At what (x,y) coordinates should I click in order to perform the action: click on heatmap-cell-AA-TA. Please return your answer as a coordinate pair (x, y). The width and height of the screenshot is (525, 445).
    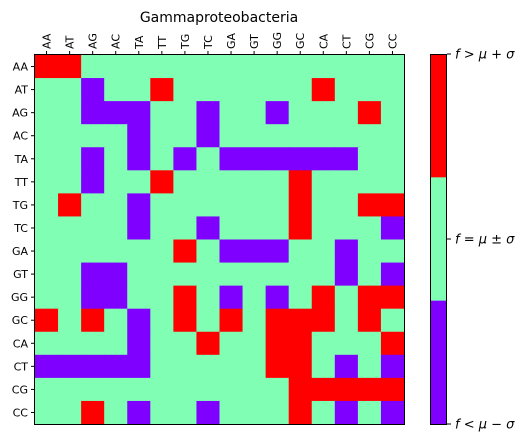
    Looking at the image, I should click on (139, 67).